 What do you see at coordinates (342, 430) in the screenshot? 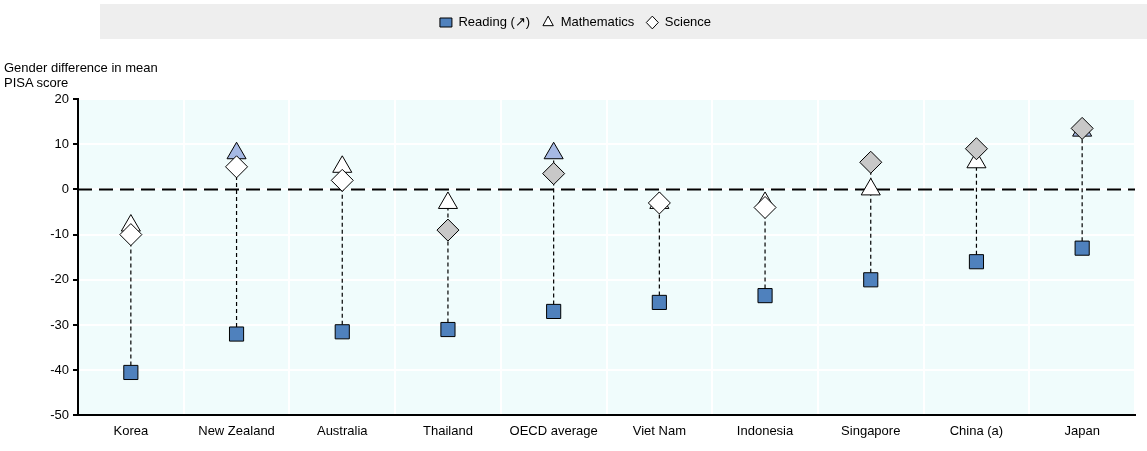
I see `x-tick-label: Australia` at bounding box center [342, 430].